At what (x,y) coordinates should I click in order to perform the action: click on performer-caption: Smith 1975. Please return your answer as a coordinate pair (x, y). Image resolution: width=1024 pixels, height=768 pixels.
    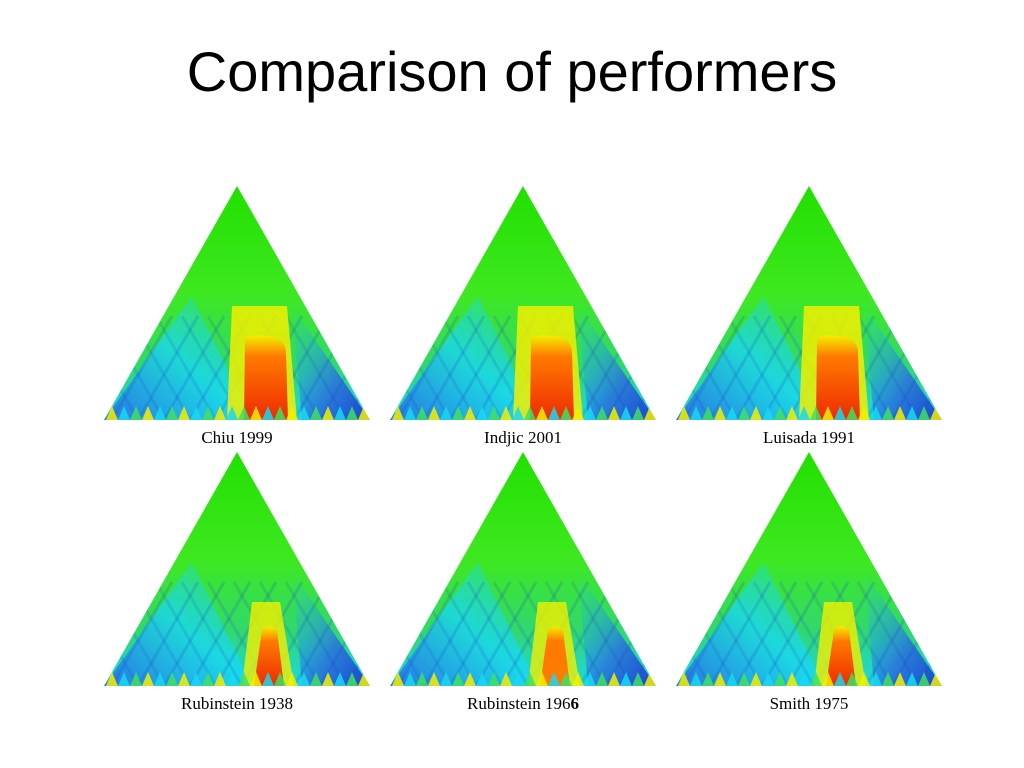
    Looking at the image, I should click on (809, 704).